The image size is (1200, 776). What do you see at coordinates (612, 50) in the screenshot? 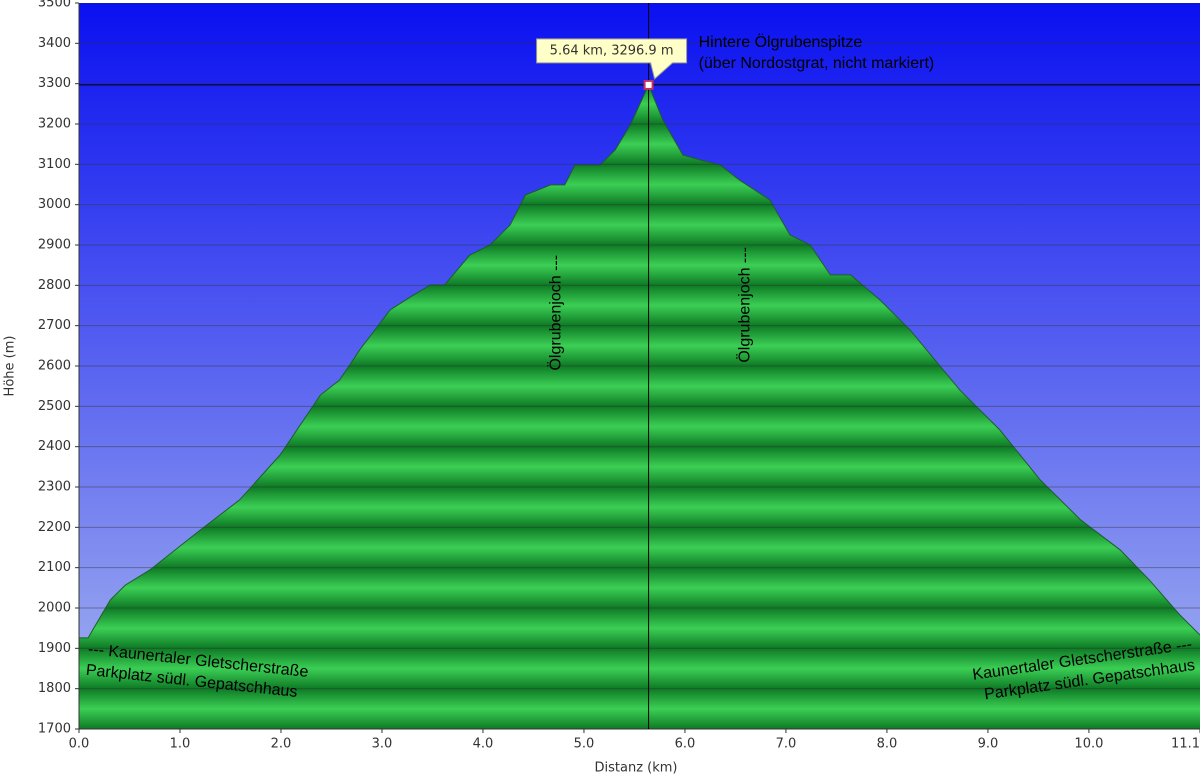
I see `tooltip-text: 5.64 km, 3296.9 m` at bounding box center [612, 50].